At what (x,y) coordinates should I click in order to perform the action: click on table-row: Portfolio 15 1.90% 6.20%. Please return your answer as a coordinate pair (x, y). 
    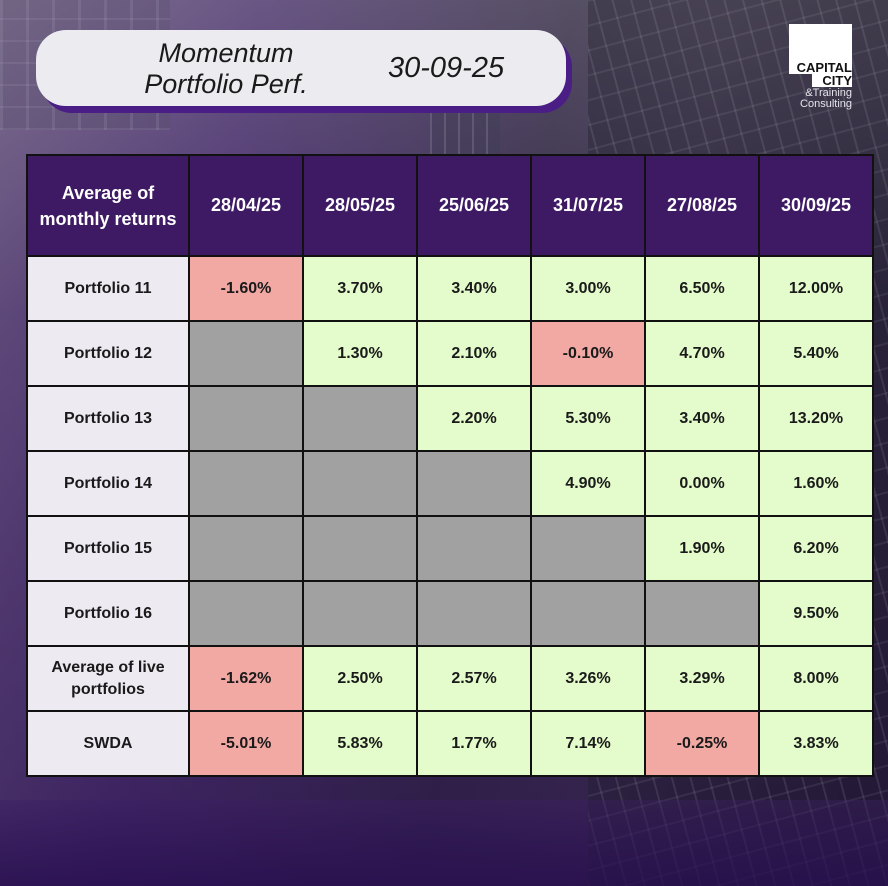
    Looking at the image, I should click on (450, 548).